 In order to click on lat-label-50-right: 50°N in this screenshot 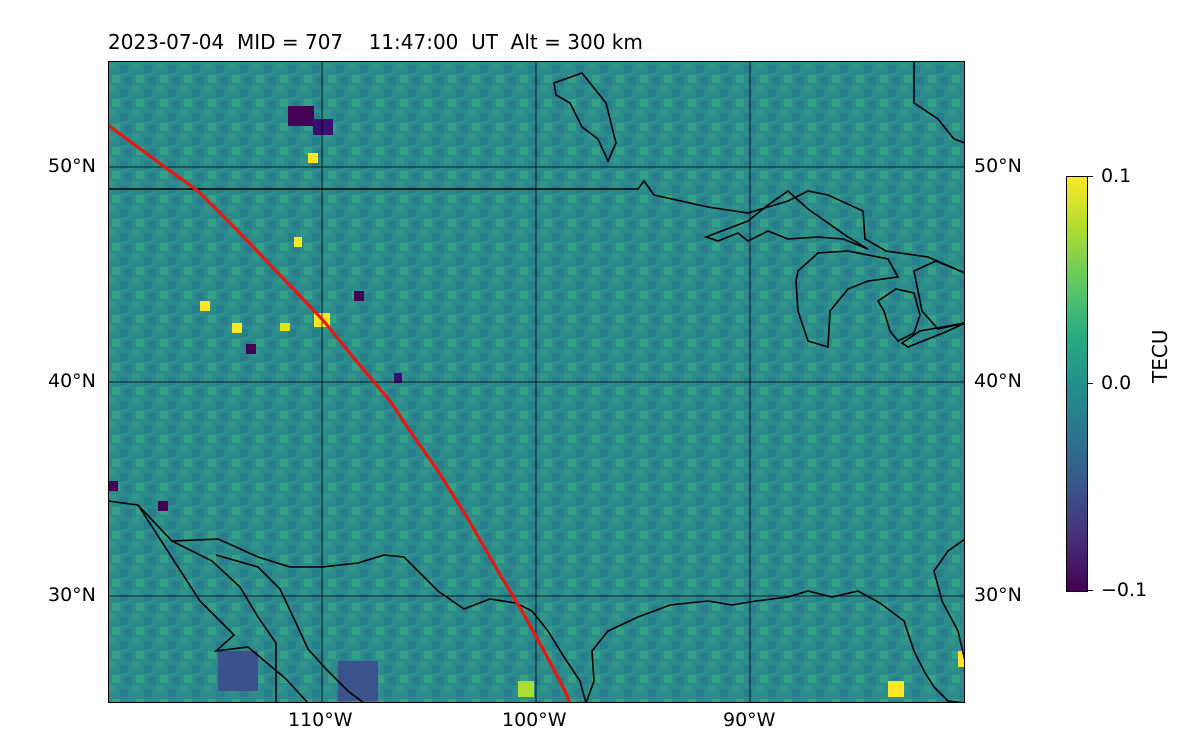, I will do `click(998, 166)`.